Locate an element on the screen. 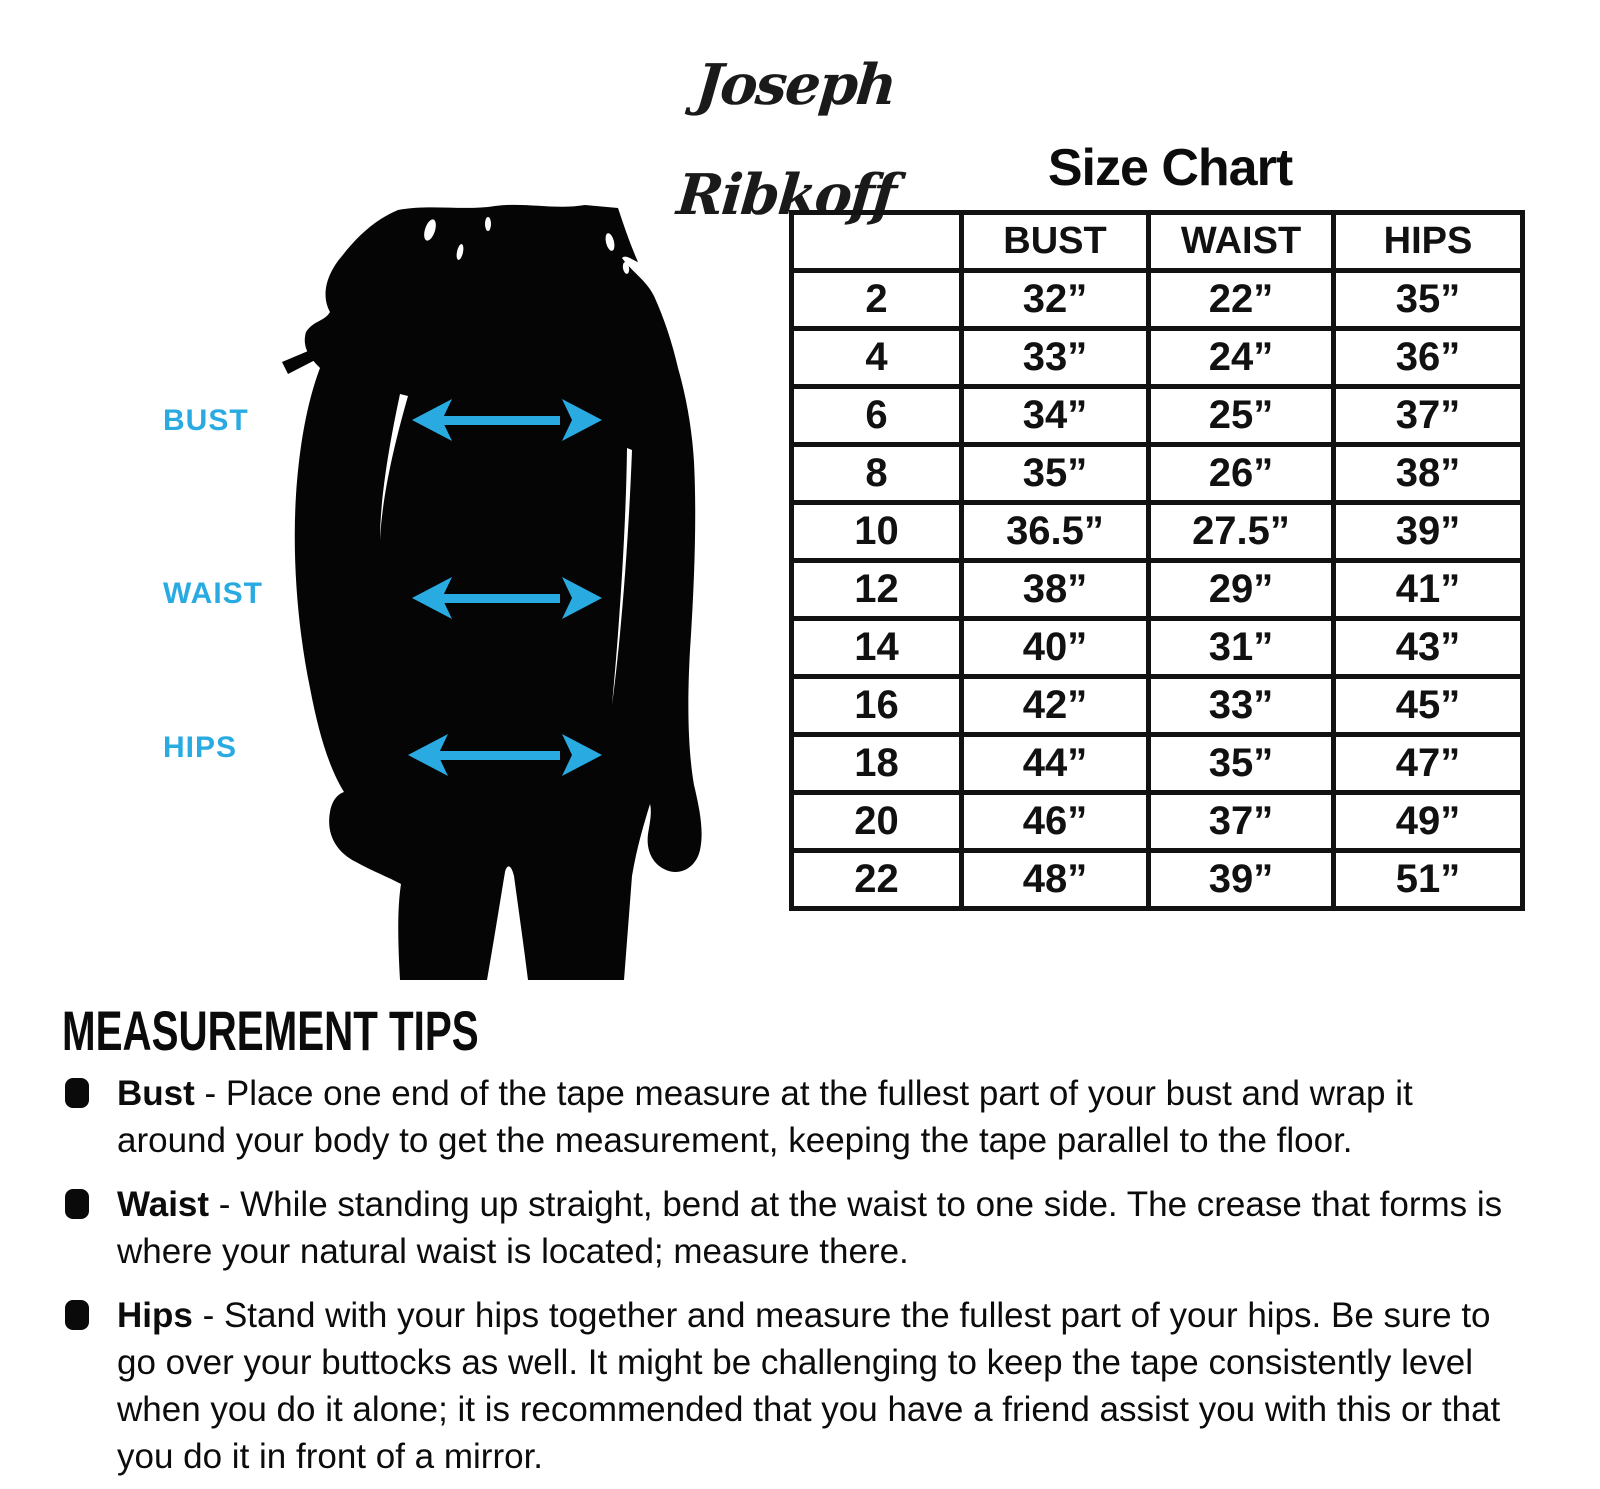  waist-label: WAIST is located at coordinates (213, 593).